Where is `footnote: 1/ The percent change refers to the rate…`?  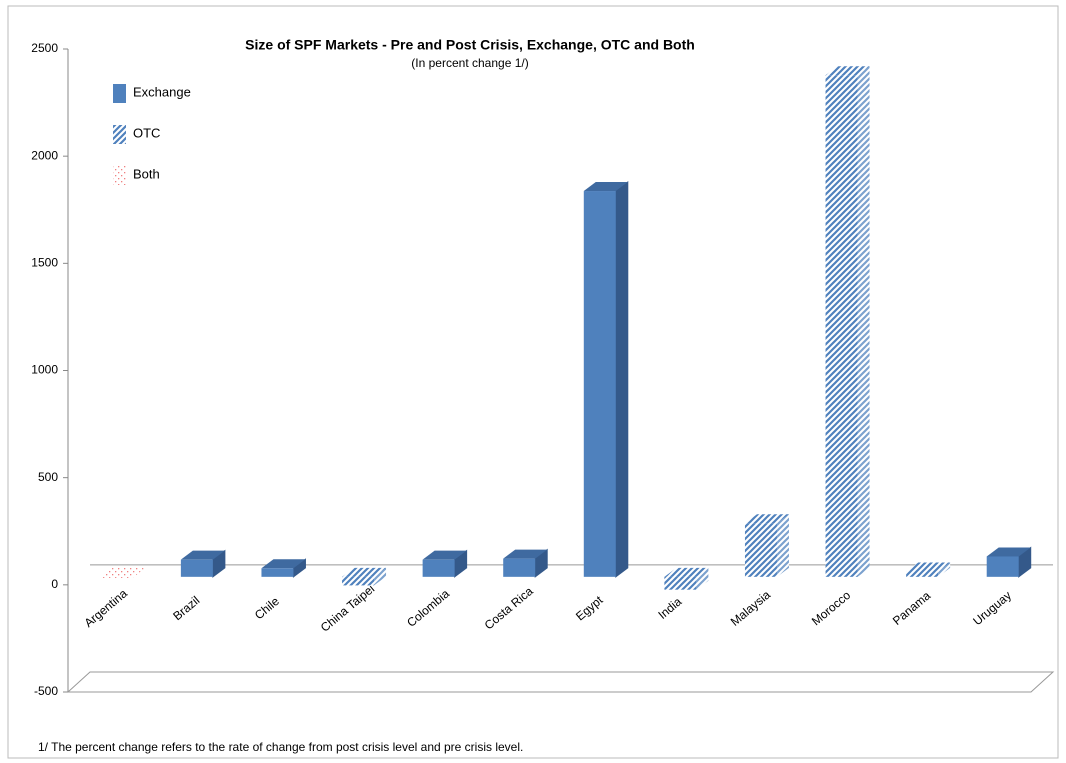
footnote: 1/ The percent change refers to the rate… is located at coordinates (280, 747).